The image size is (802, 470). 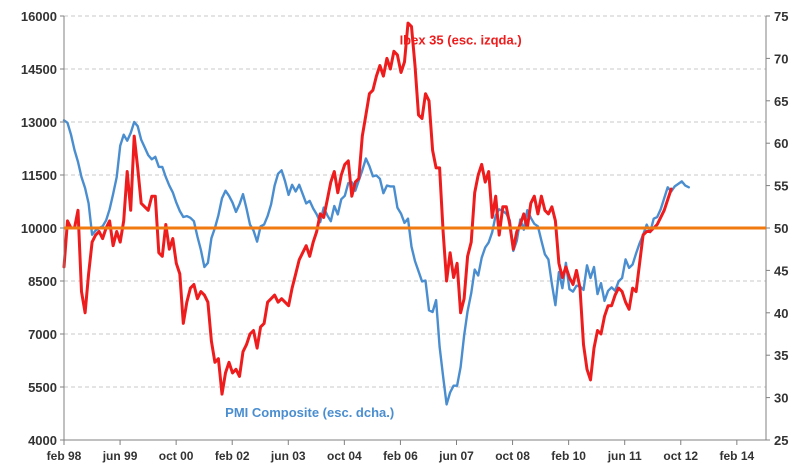 I want to click on y-left-tick-label: 8500, so click(x=42, y=281).